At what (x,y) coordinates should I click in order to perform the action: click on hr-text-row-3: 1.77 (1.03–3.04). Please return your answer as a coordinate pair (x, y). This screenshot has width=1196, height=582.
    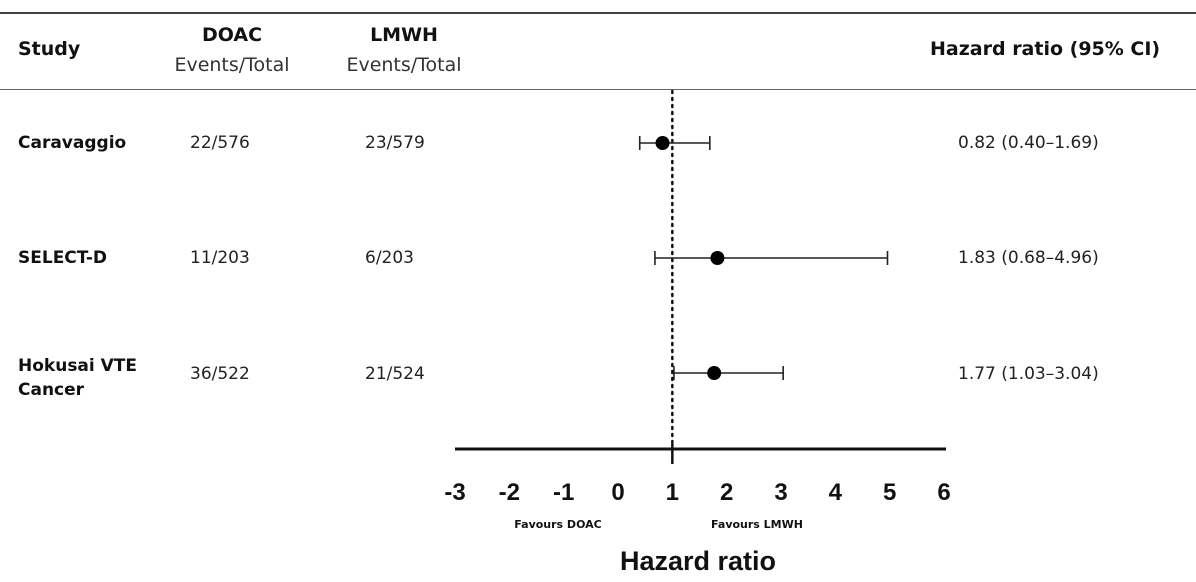
    Looking at the image, I should click on (1028, 374).